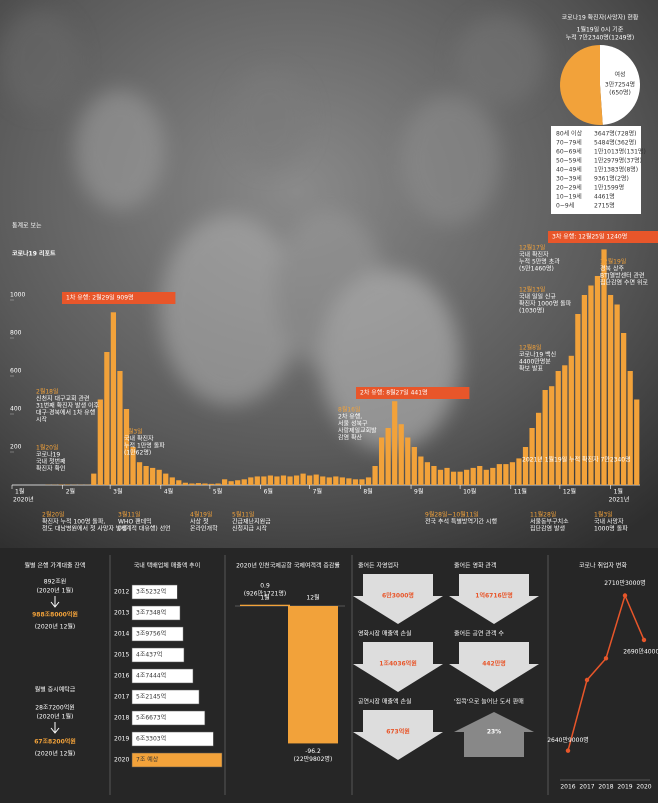  Describe the element at coordinates (149, 655) in the screenshot. I see `bar-label: 4조437억` at that location.